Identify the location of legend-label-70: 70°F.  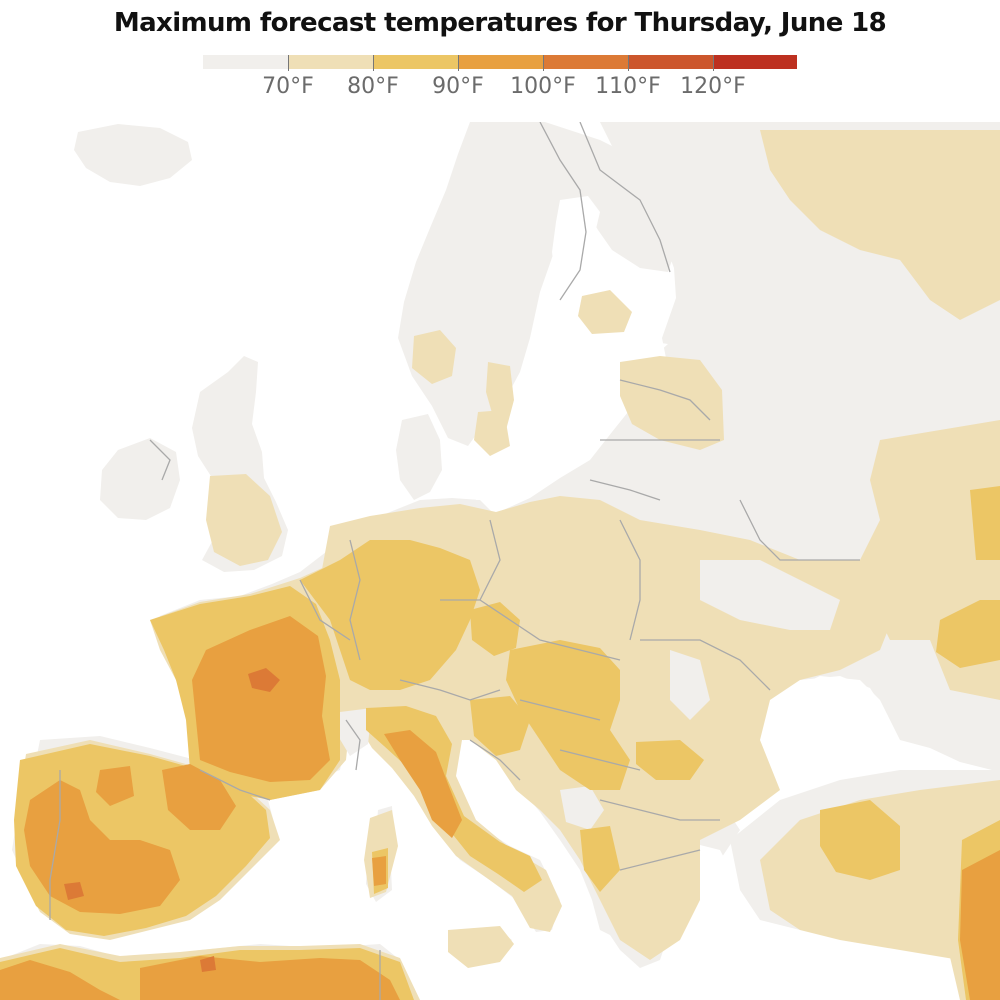
(288, 86).